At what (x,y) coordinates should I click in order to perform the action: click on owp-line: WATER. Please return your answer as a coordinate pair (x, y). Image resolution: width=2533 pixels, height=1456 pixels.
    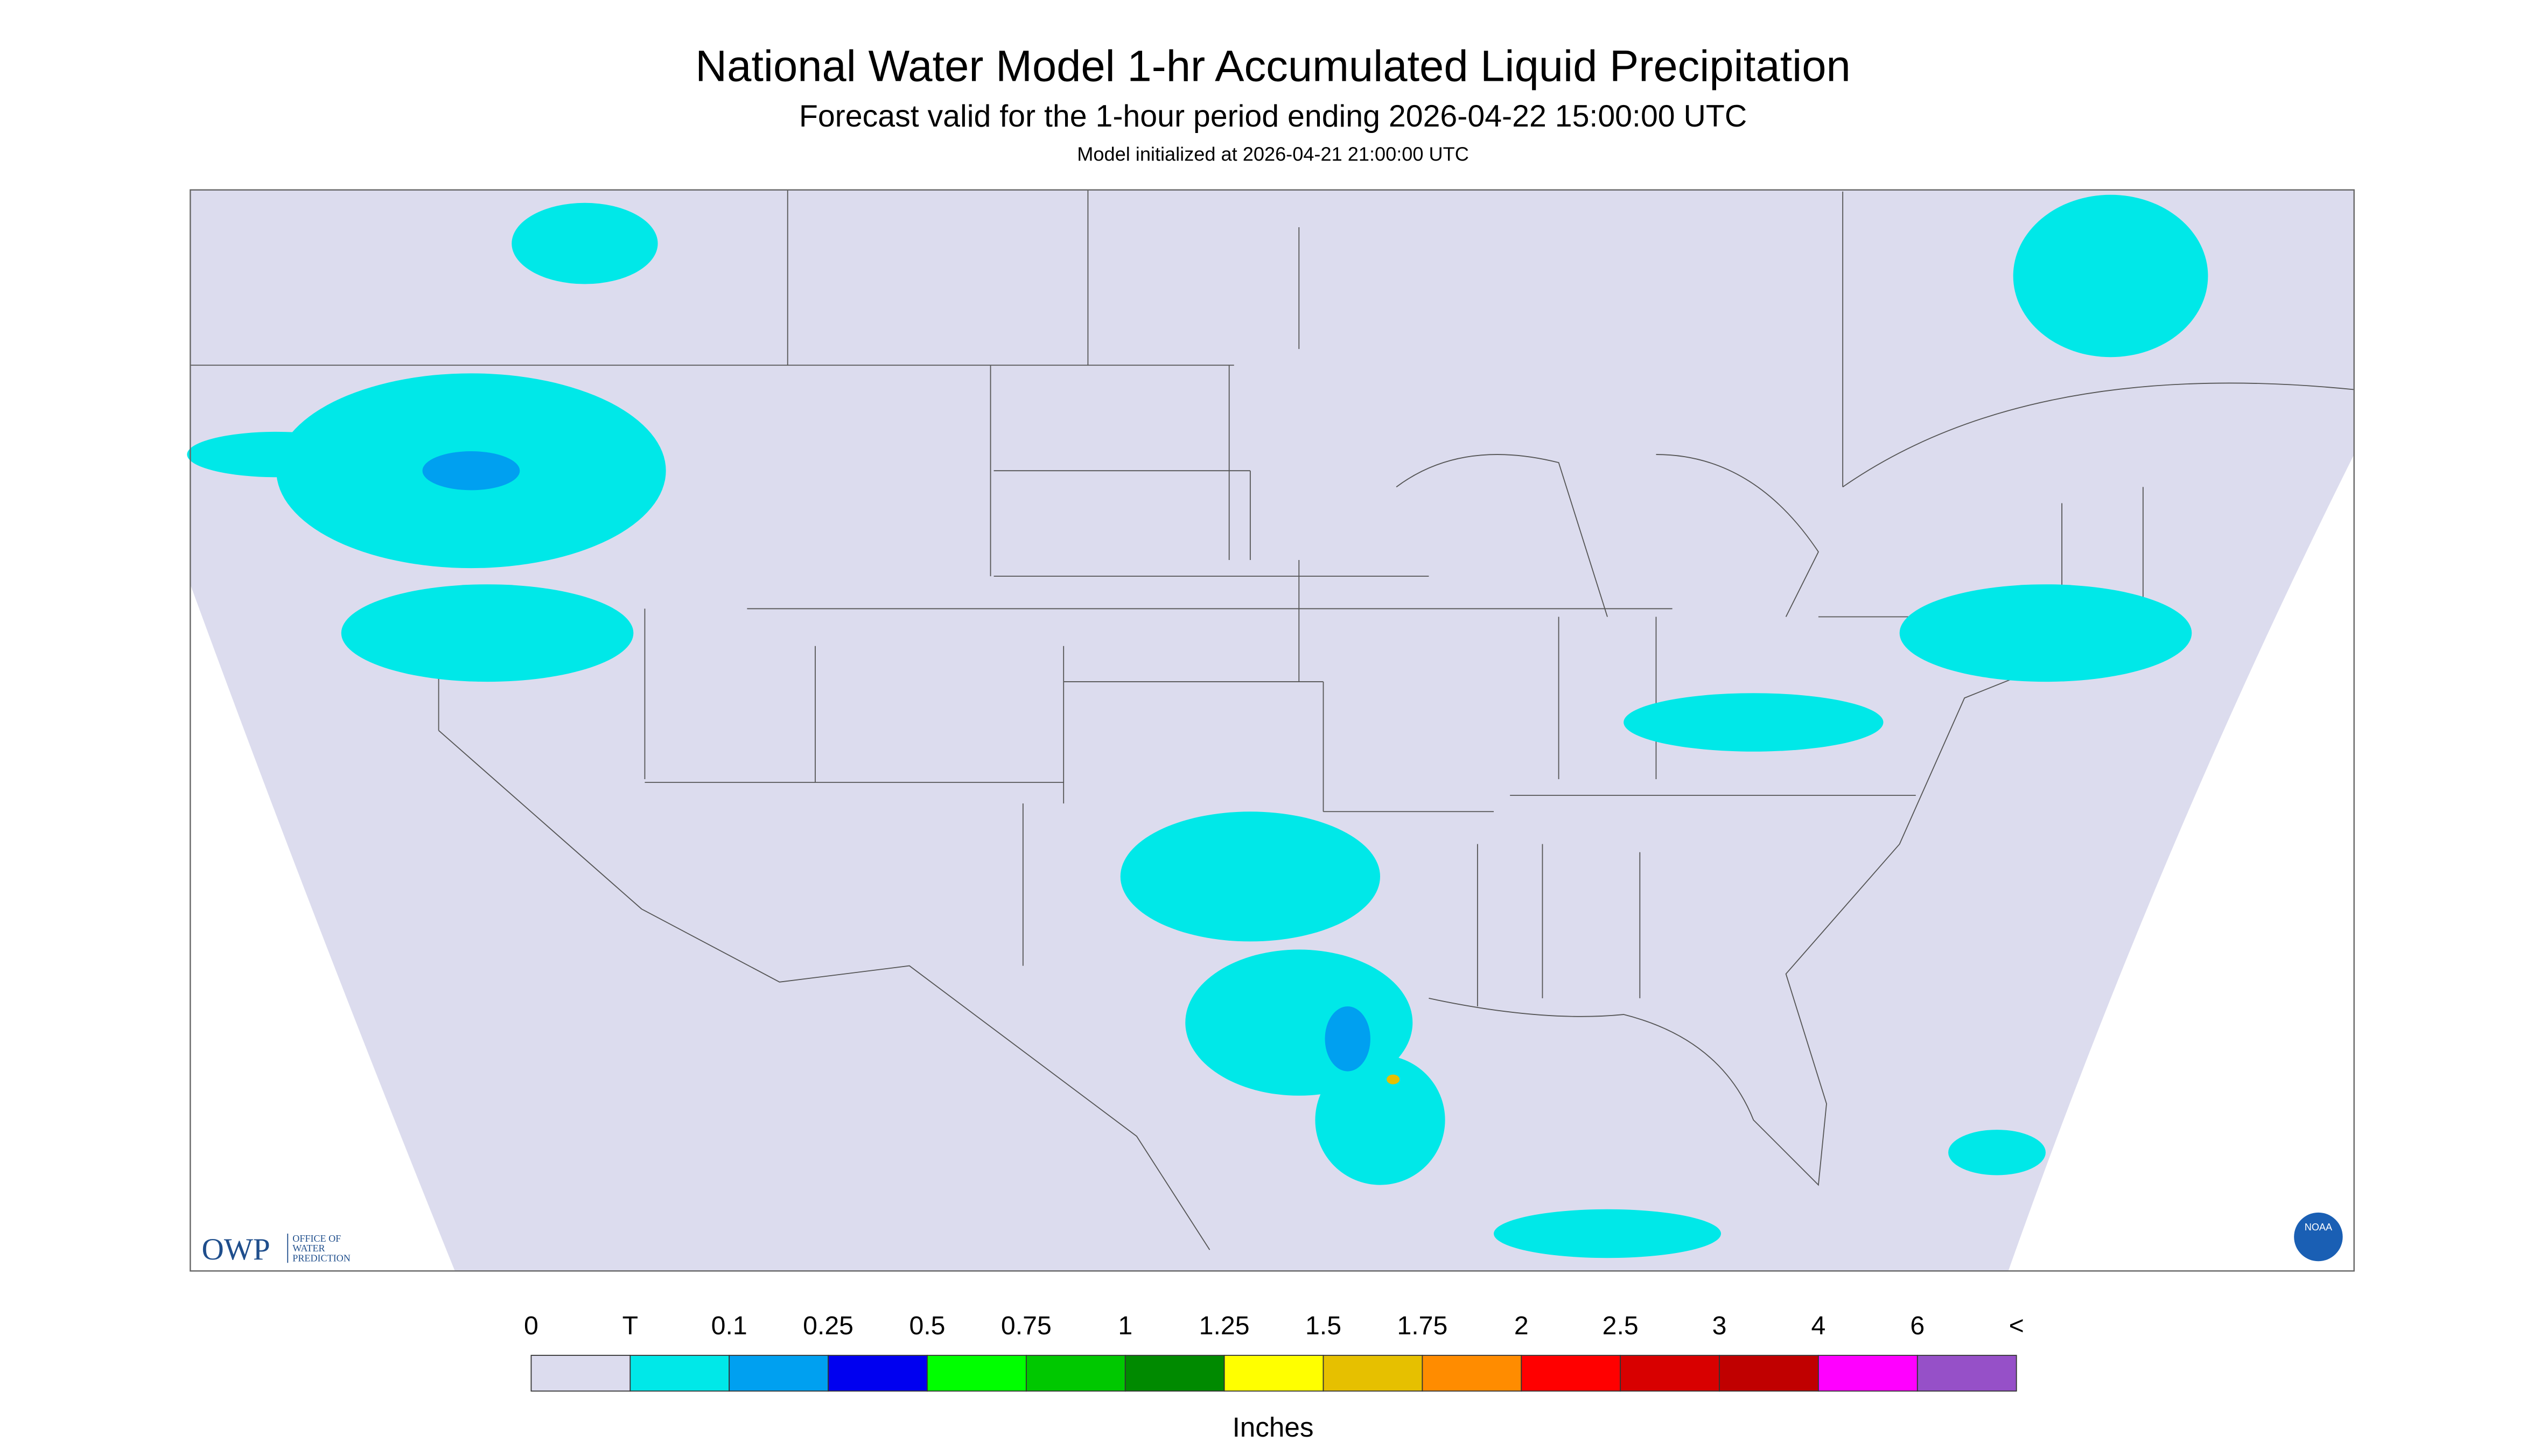
    Looking at the image, I should click on (308, 1248).